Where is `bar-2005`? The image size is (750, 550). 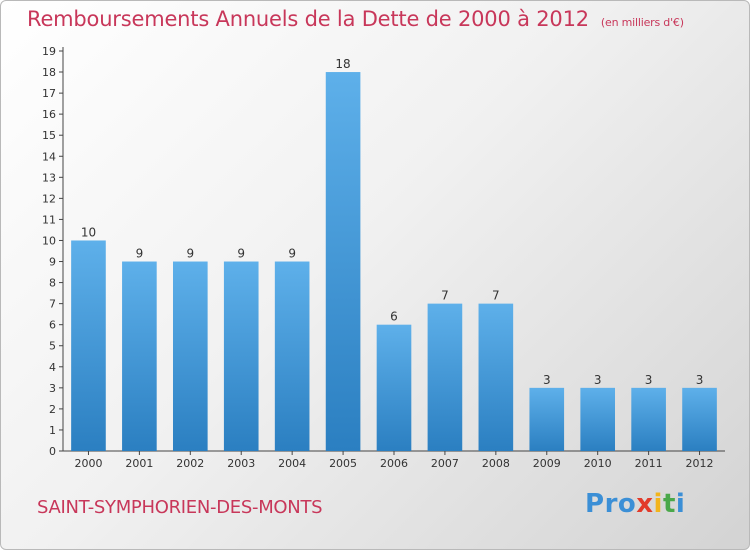
bar-2005 is located at coordinates (343, 261).